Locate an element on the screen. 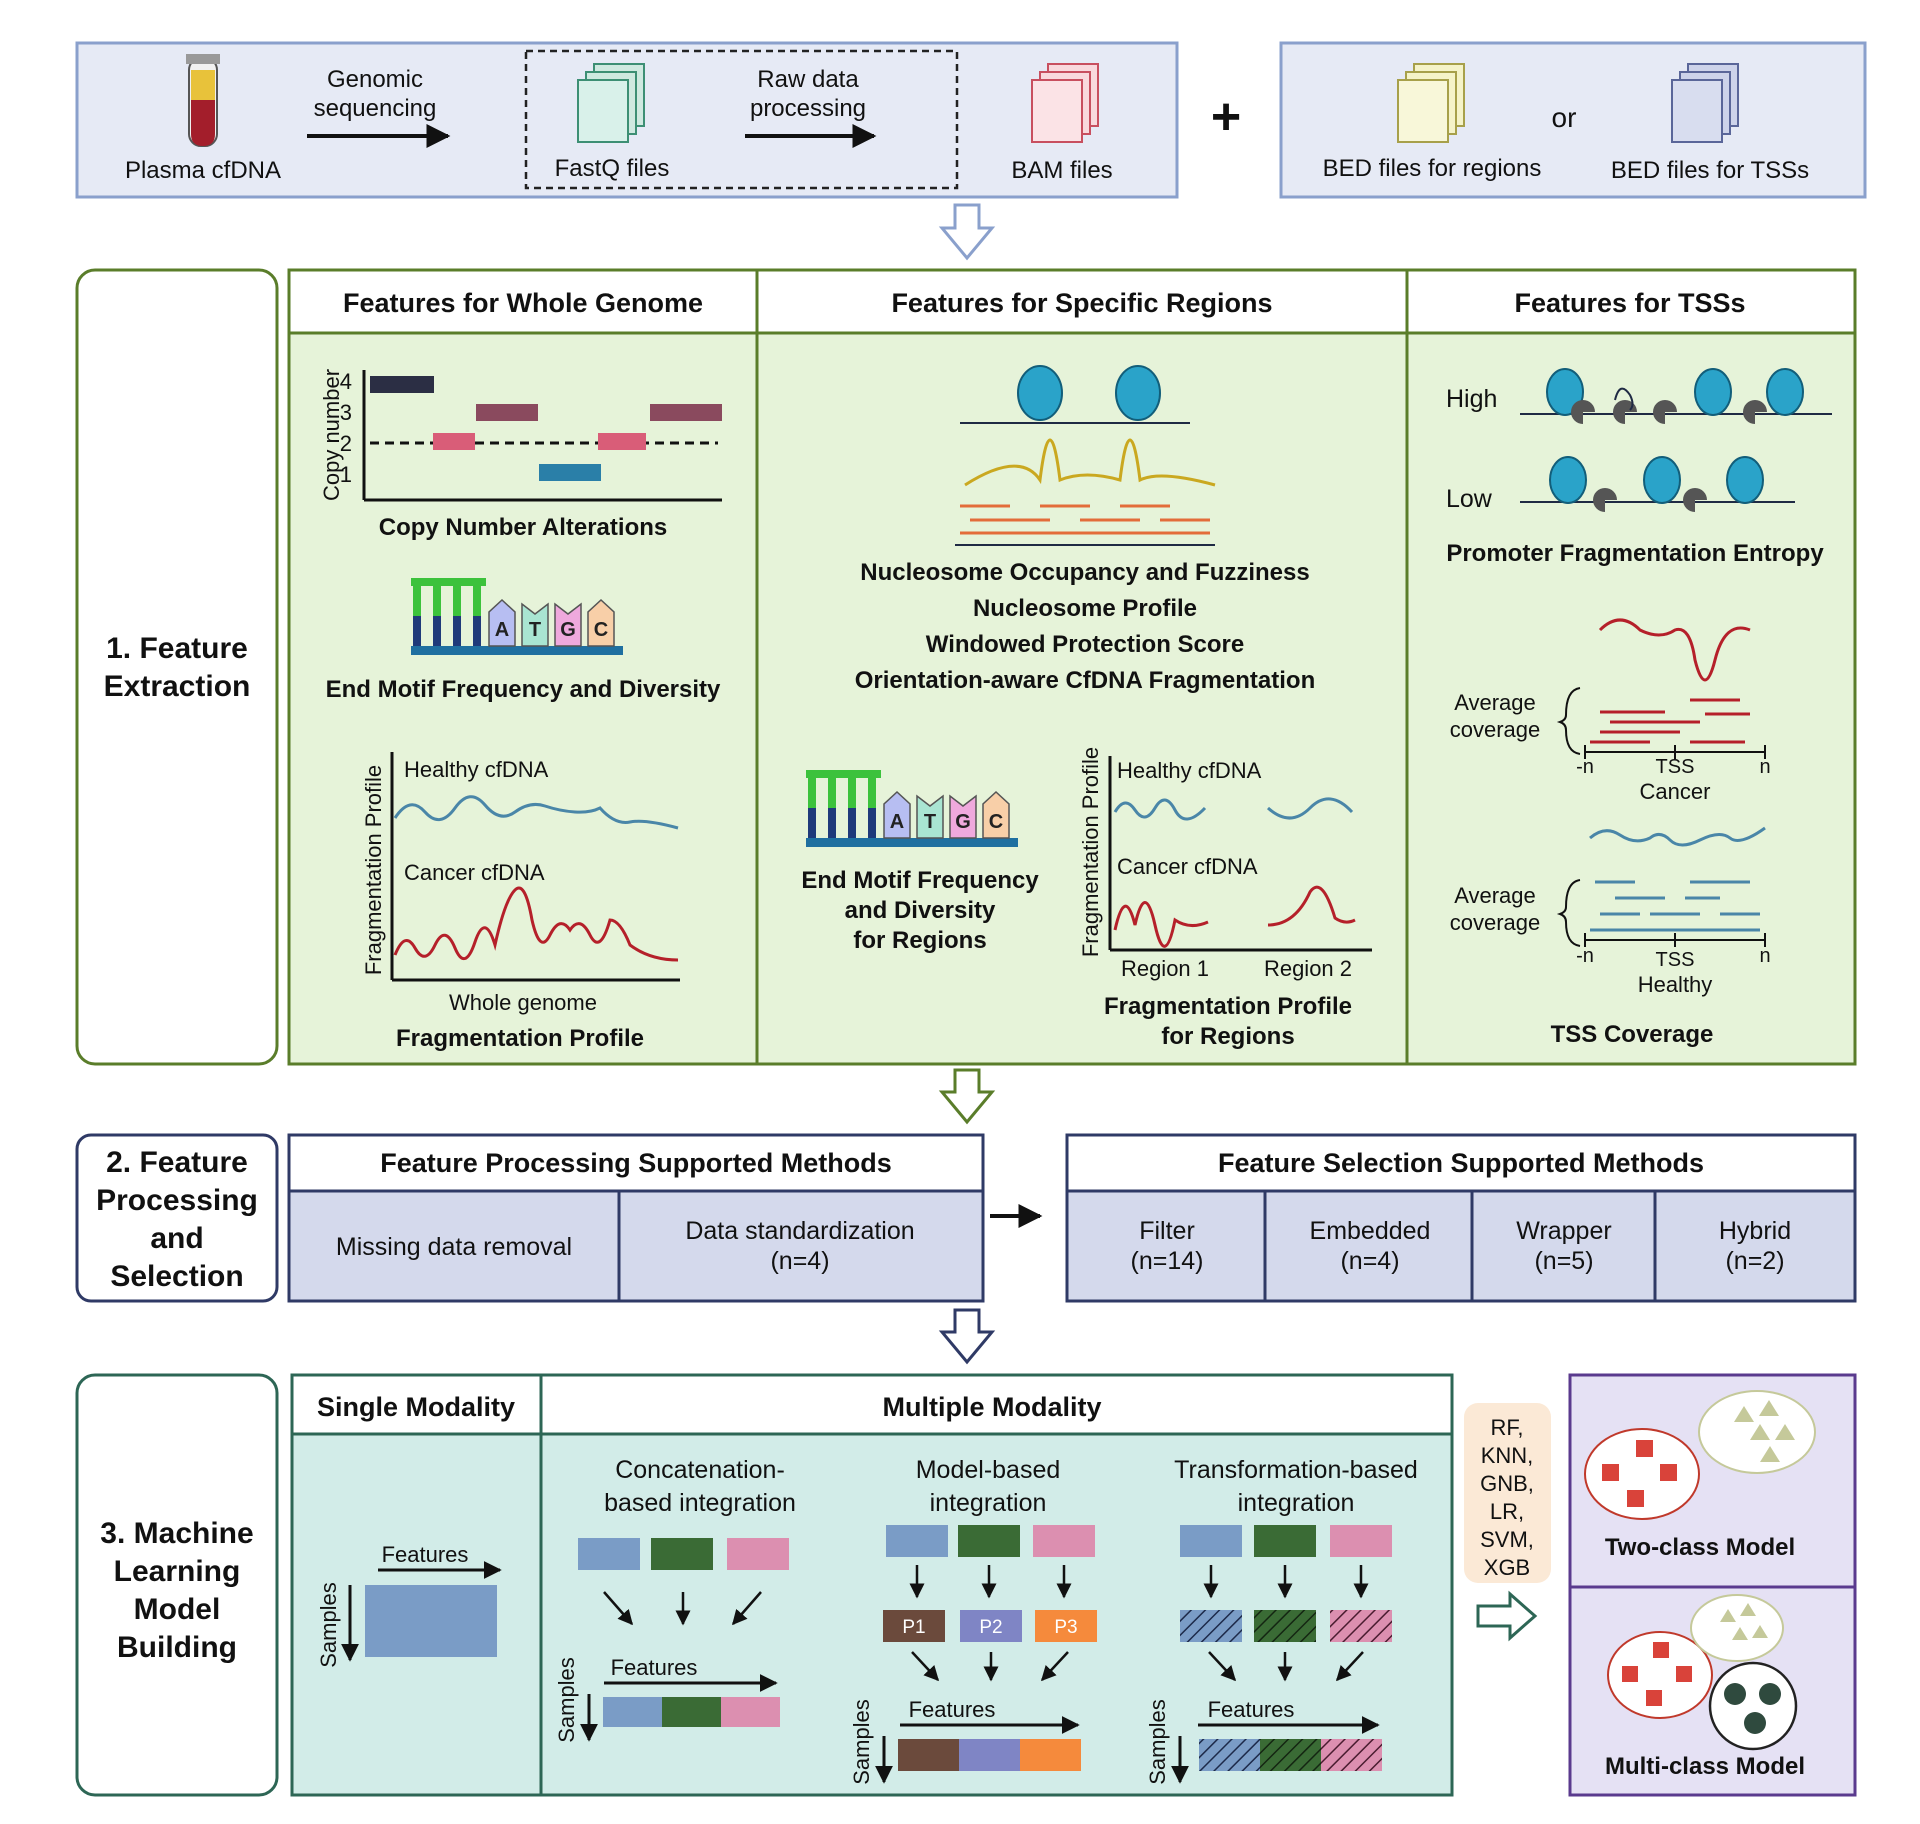 This screenshot has width=1920, height=1824. end-motif-regions-icon: A T G C is located at coordinates (912, 808).